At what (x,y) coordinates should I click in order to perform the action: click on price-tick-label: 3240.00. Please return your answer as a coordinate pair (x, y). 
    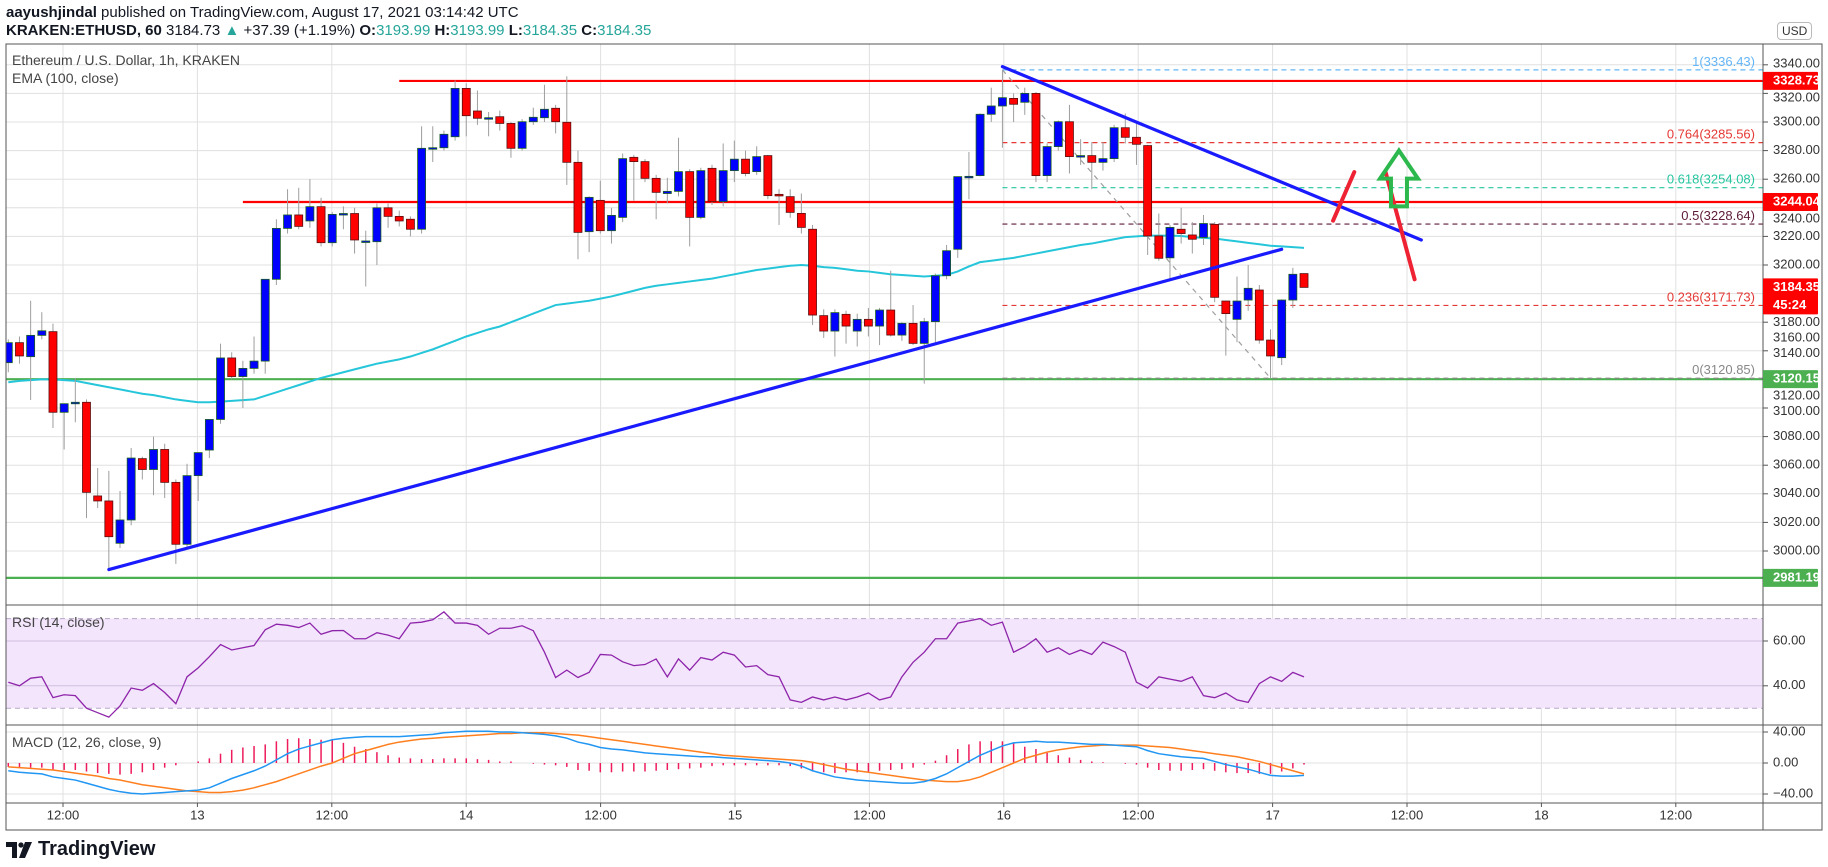
    Looking at the image, I should click on (1796, 217).